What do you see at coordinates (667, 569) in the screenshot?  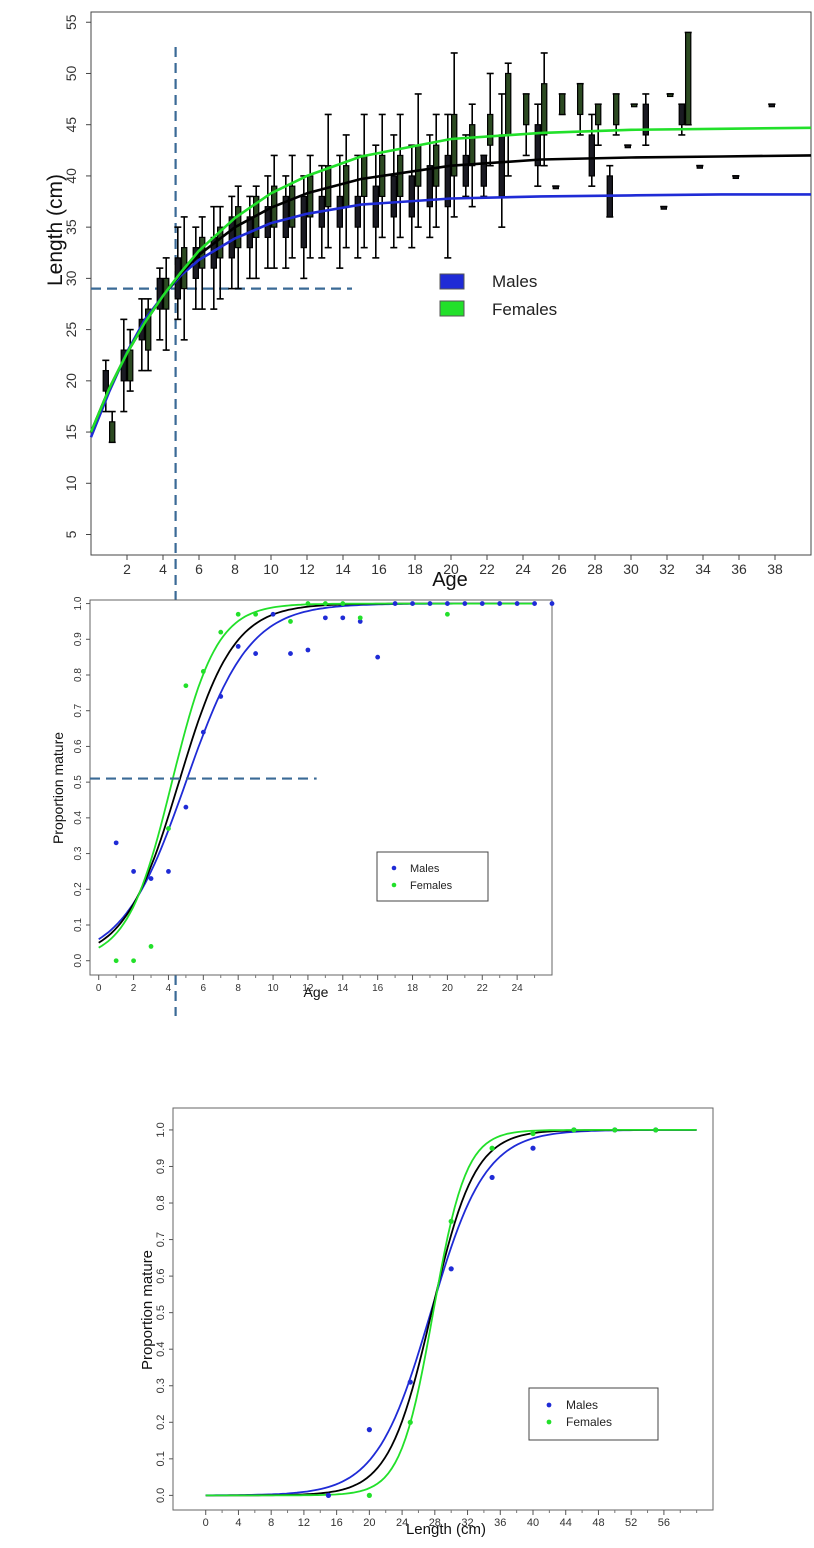 I see `x-tick-label: 32` at bounding box center [667, 569].